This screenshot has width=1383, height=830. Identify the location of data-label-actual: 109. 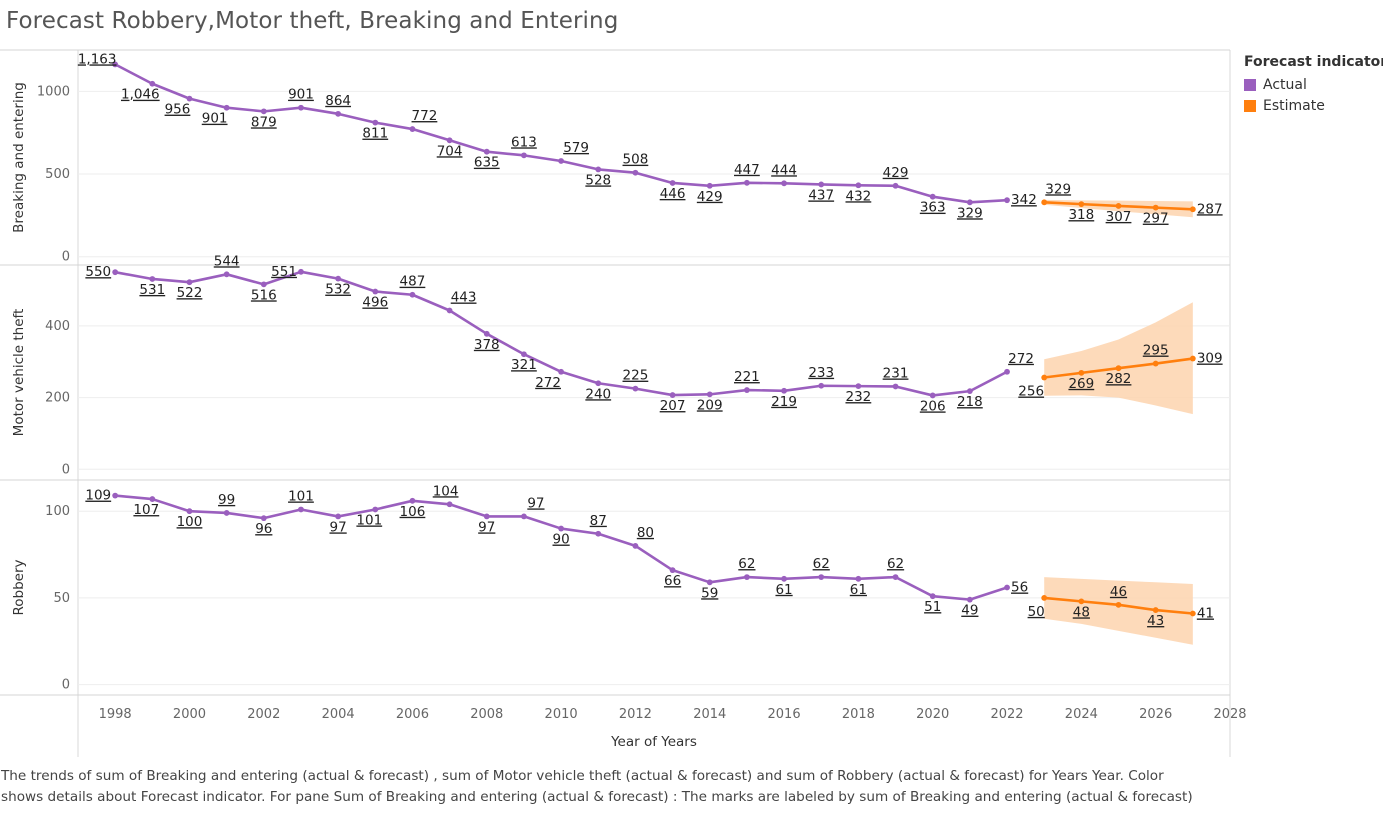
(98, 496).